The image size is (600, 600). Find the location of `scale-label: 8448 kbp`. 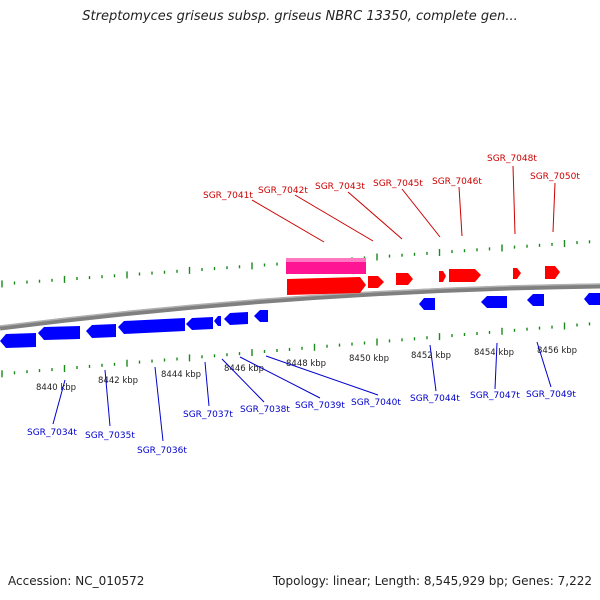

scale-label: 8448 kbp is located at coordinates (306, 364).